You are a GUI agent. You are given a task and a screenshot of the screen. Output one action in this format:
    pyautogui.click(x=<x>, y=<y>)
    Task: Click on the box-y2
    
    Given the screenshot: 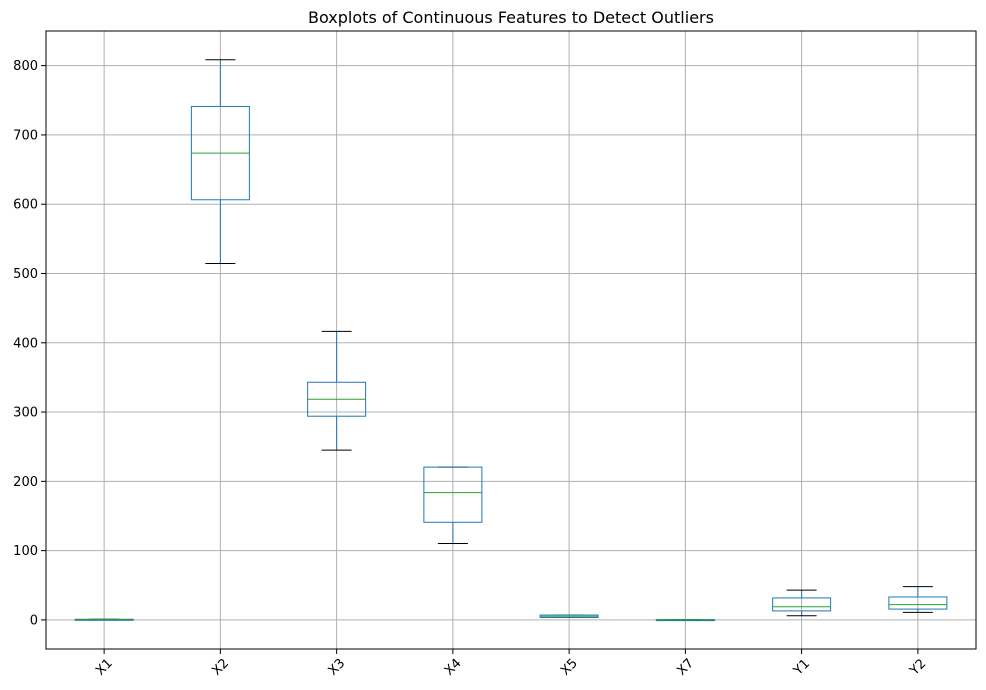 What is the action you would take?
    pyautogui.click(x=918, y=599)
    